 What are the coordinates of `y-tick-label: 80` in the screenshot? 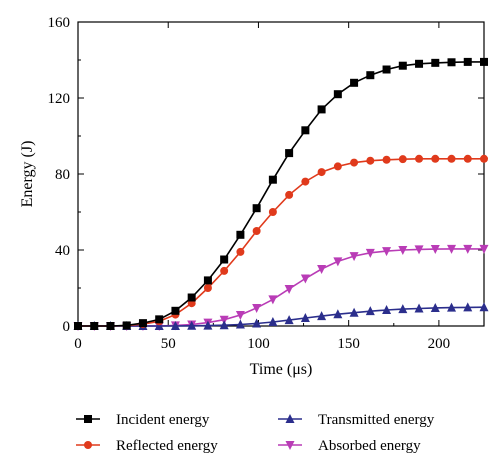 It's located at (62, 175).